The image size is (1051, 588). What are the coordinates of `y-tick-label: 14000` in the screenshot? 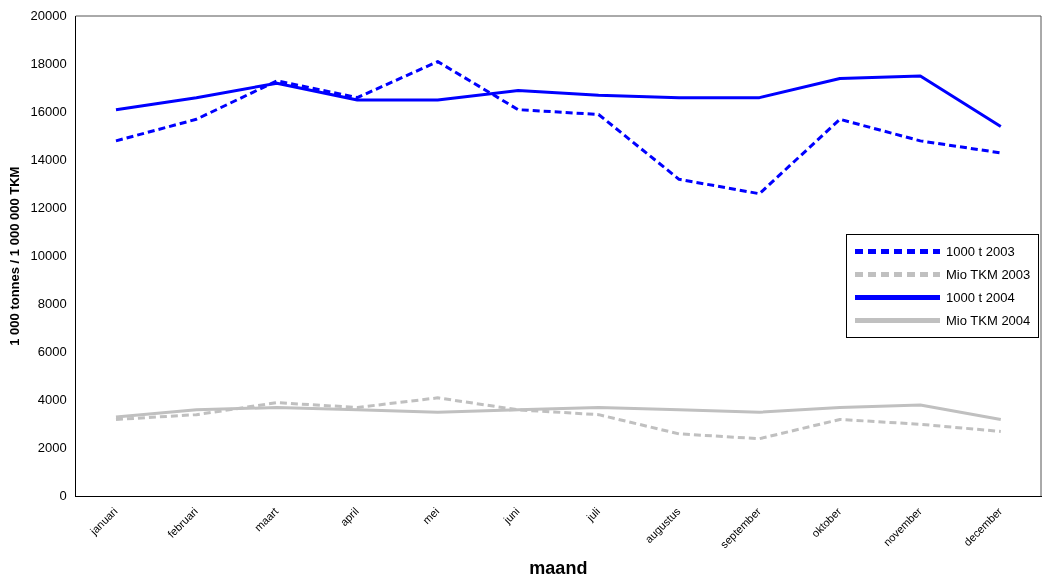 It's located at (48, 159).